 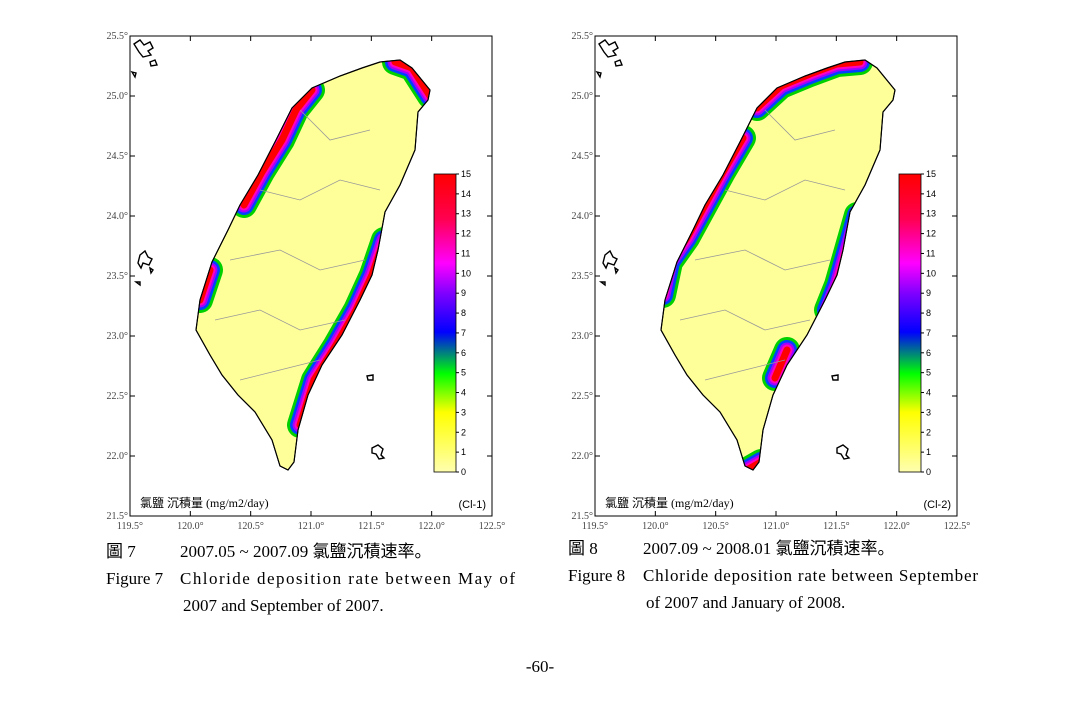 What do you see at coordinates (938, 505) in the screenshot?
I see `panel-code: (Cl-2)` at bounding box center [938, 505].